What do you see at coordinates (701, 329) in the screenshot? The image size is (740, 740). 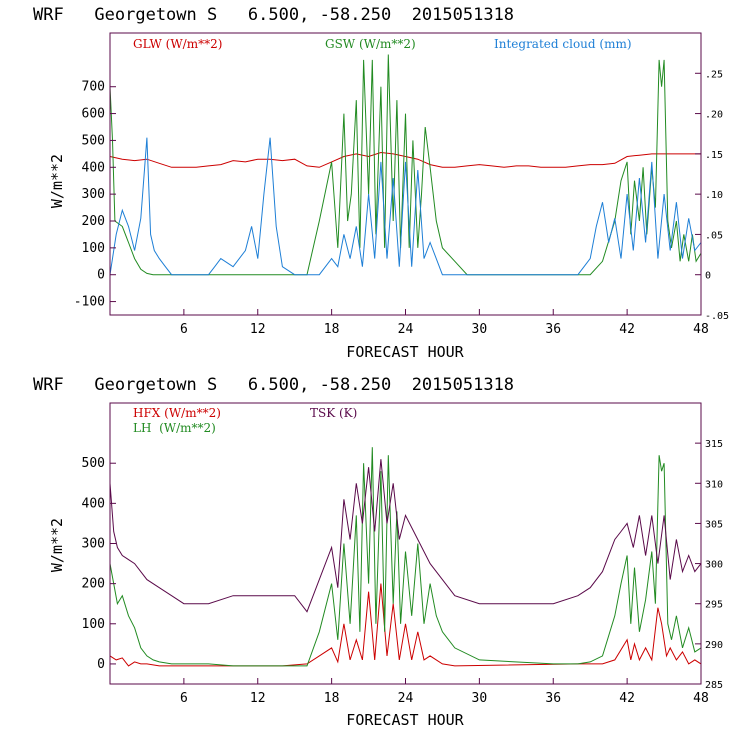 I see `top-xtick-label: 48` at bounding box center [701, 329].